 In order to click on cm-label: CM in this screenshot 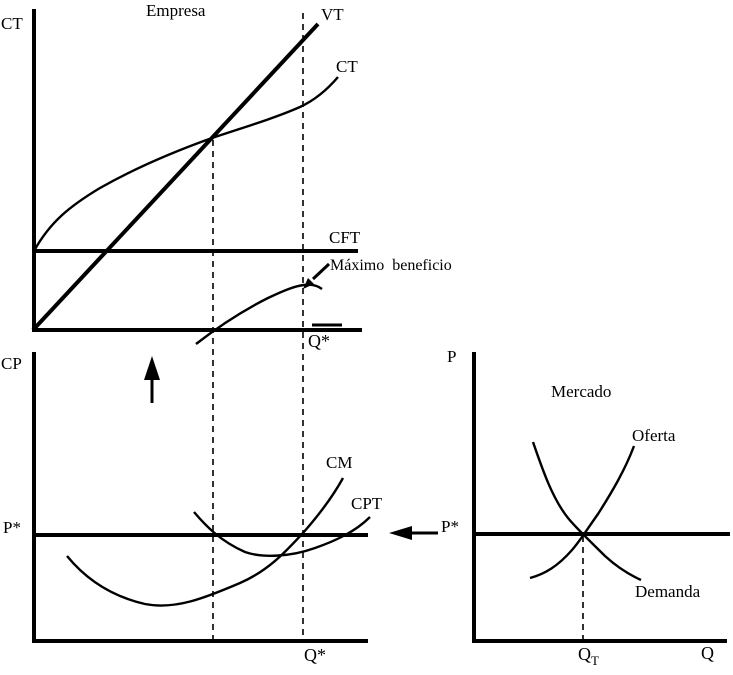, I will do `click(339, 462)`.